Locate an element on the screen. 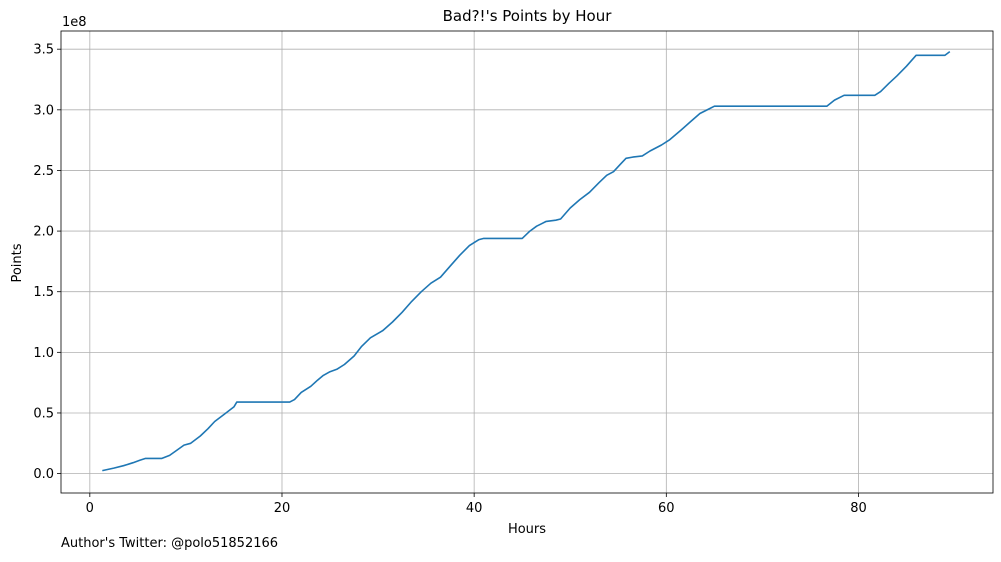 This screenshot has width=1001, height=562. x-tick-label: 80 is located at coordinates (858, 508).